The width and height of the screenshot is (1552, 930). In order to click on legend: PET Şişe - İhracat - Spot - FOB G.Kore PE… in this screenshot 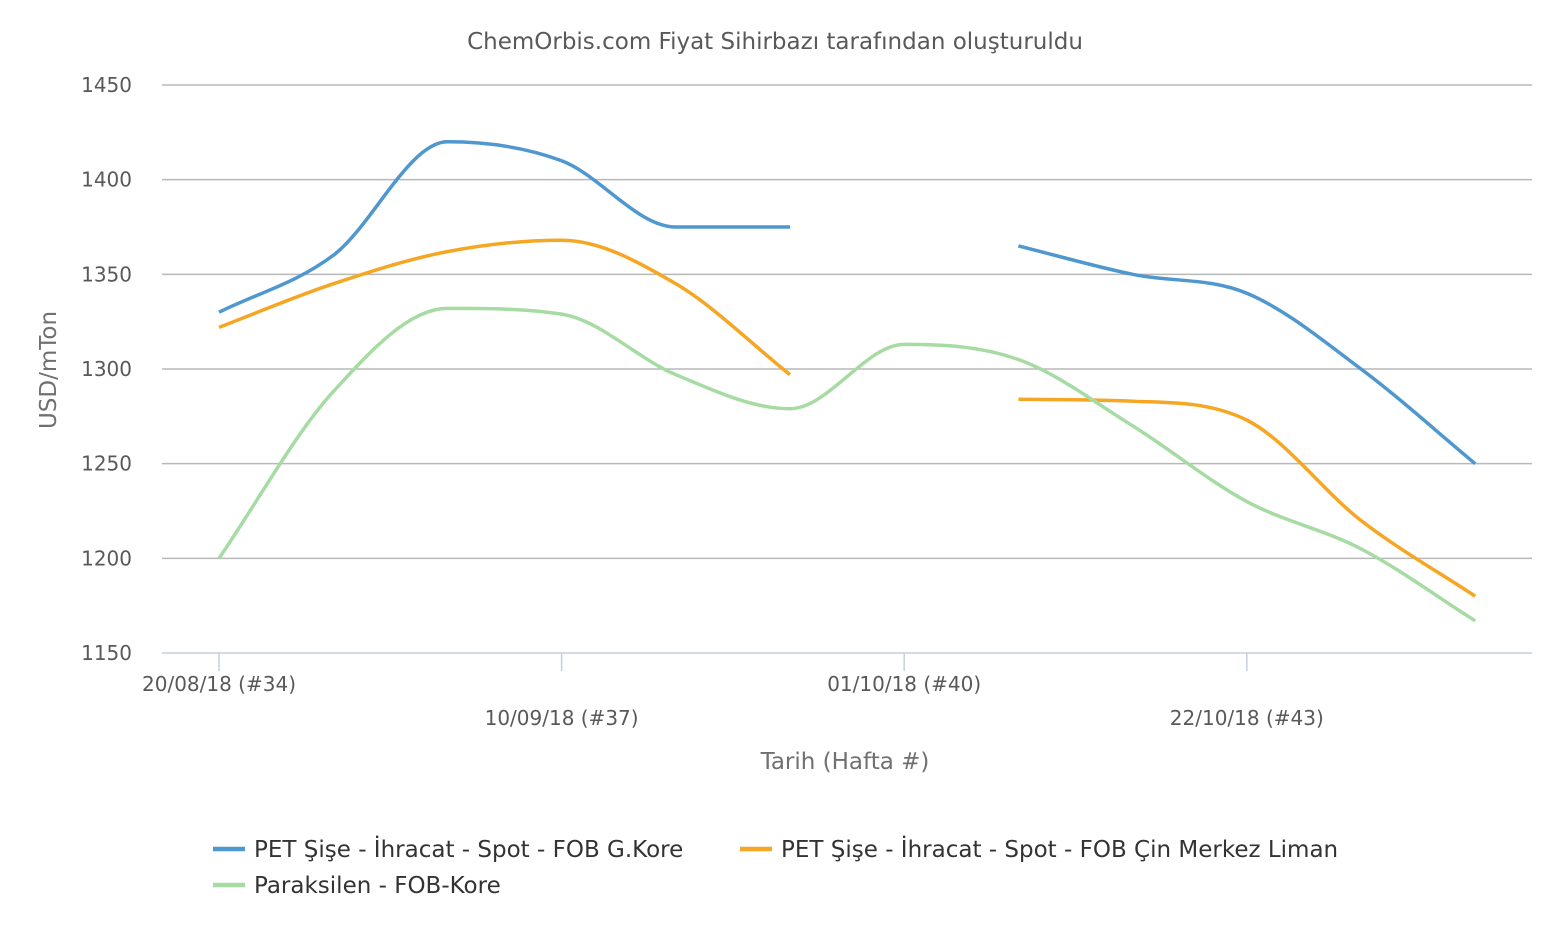, I will do `click(775, 867)`.